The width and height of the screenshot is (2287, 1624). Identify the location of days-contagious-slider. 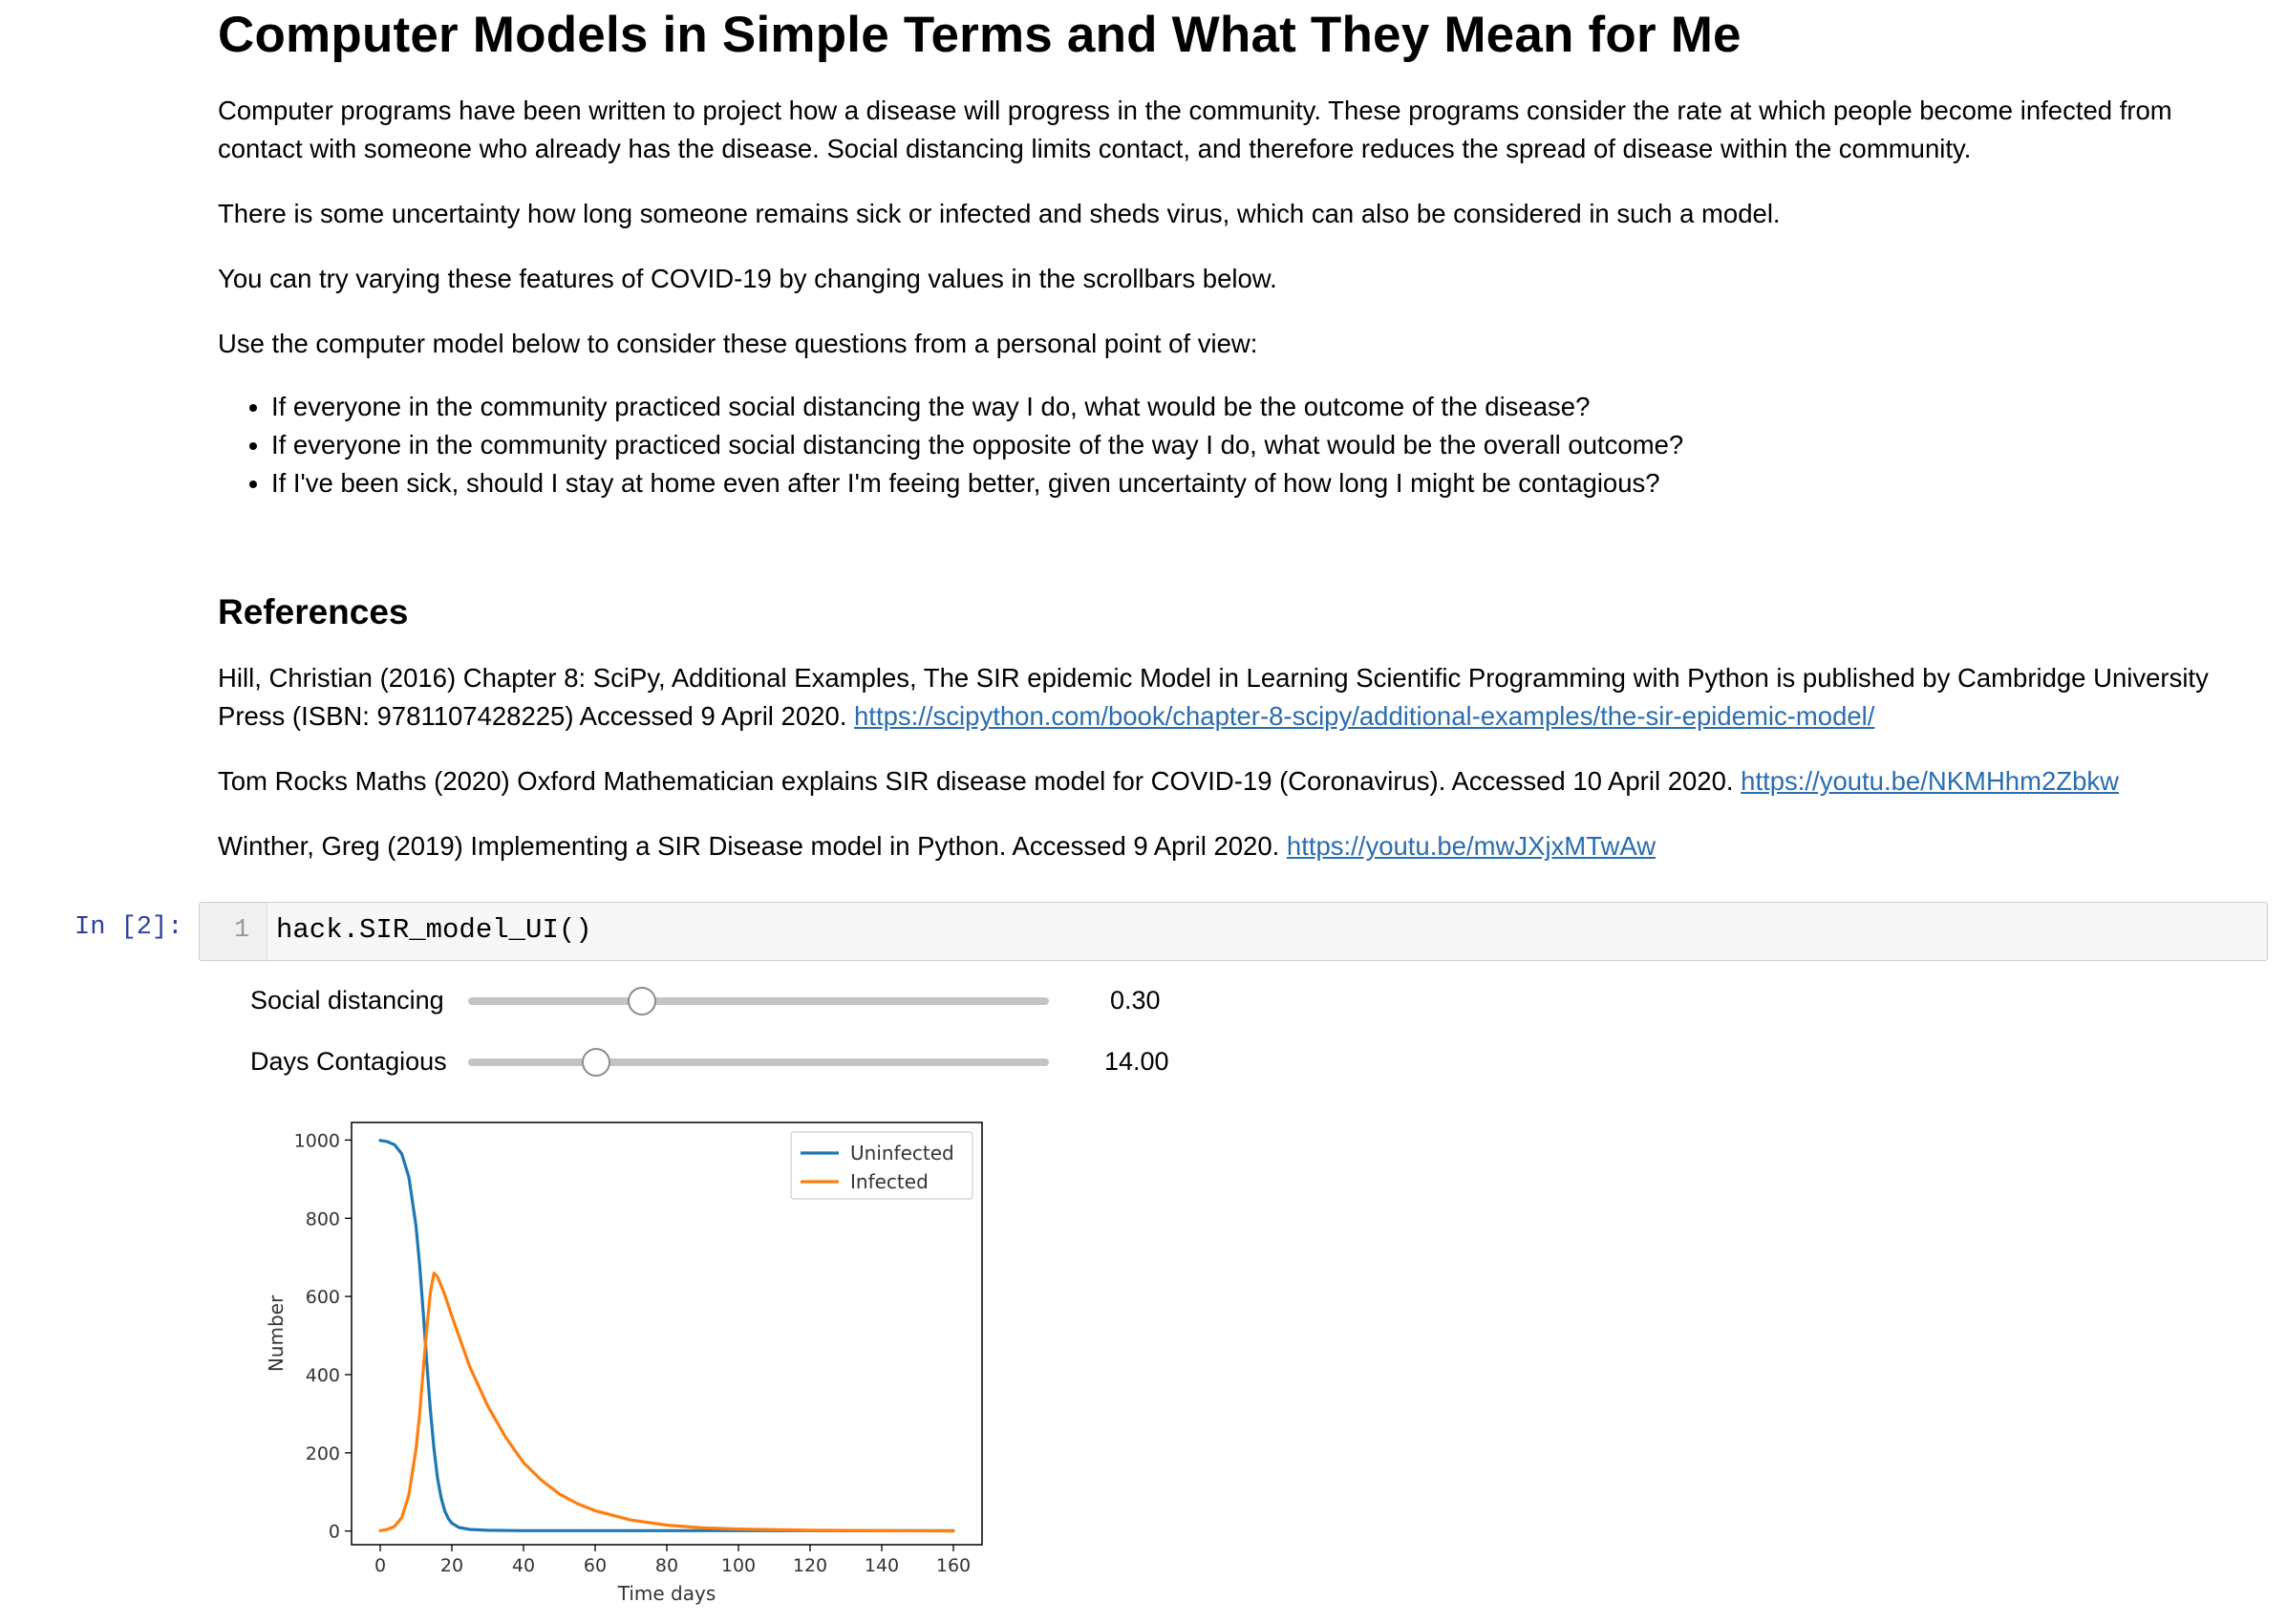
(759, 1062).